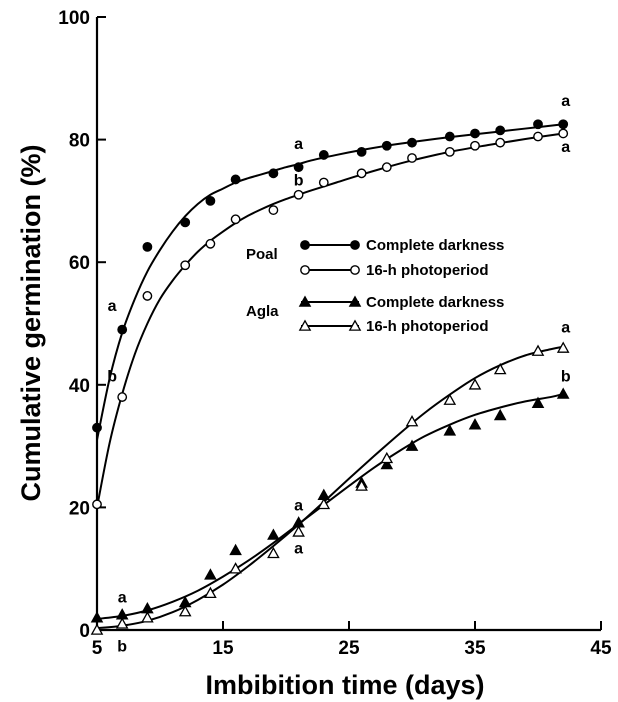 Image resolution: width=618 pixels, height=702 pixels. I want to click on legend-group-label: Agla, so click(262, 311).